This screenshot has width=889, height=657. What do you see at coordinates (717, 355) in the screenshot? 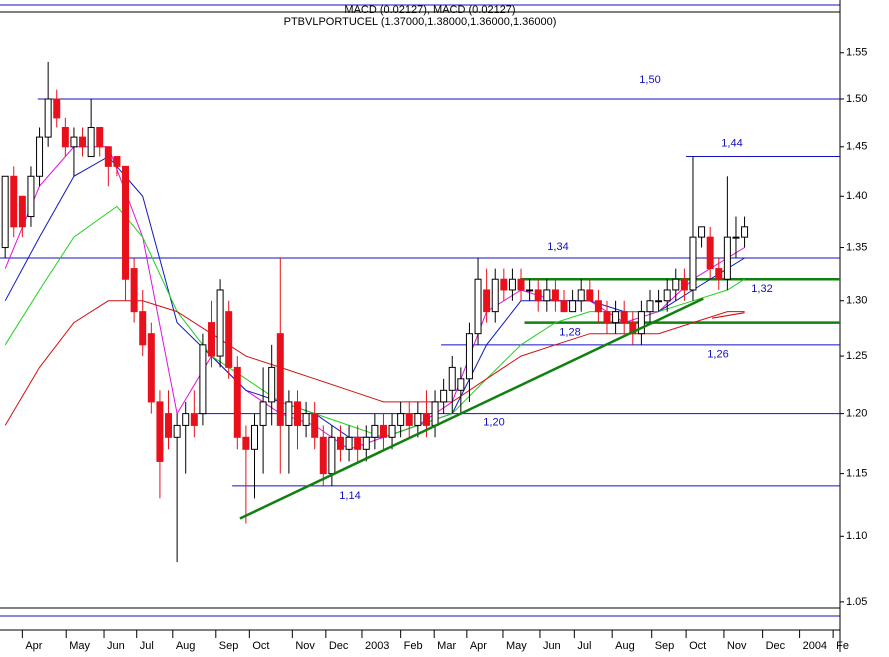
I see `level-label: 1,26` at bounding box center [717, 355].